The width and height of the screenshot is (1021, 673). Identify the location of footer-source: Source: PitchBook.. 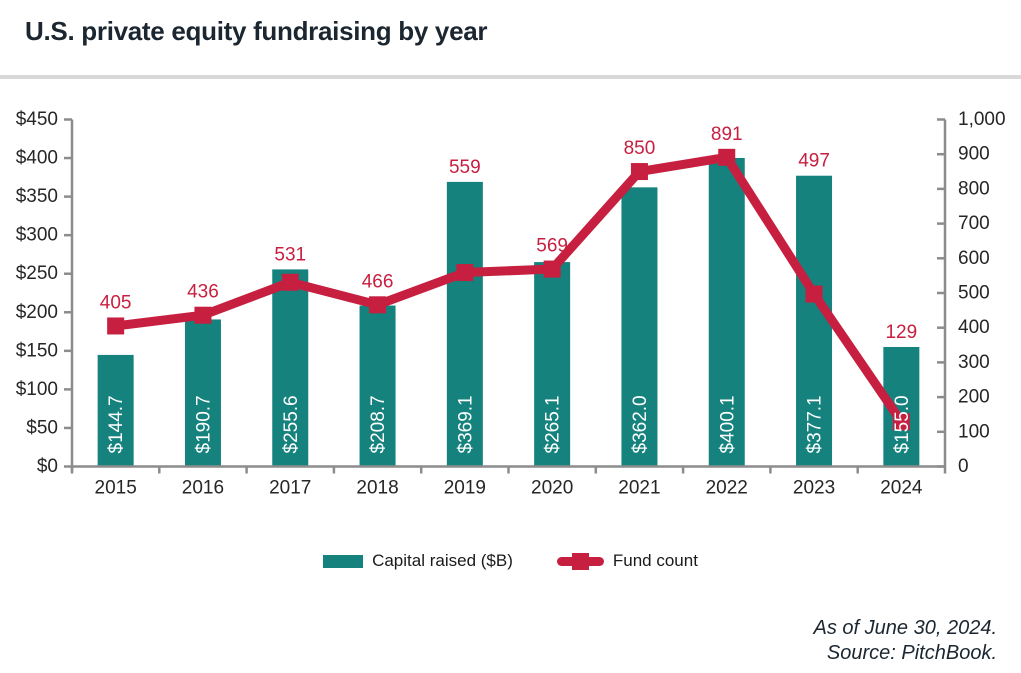
(911, 653).